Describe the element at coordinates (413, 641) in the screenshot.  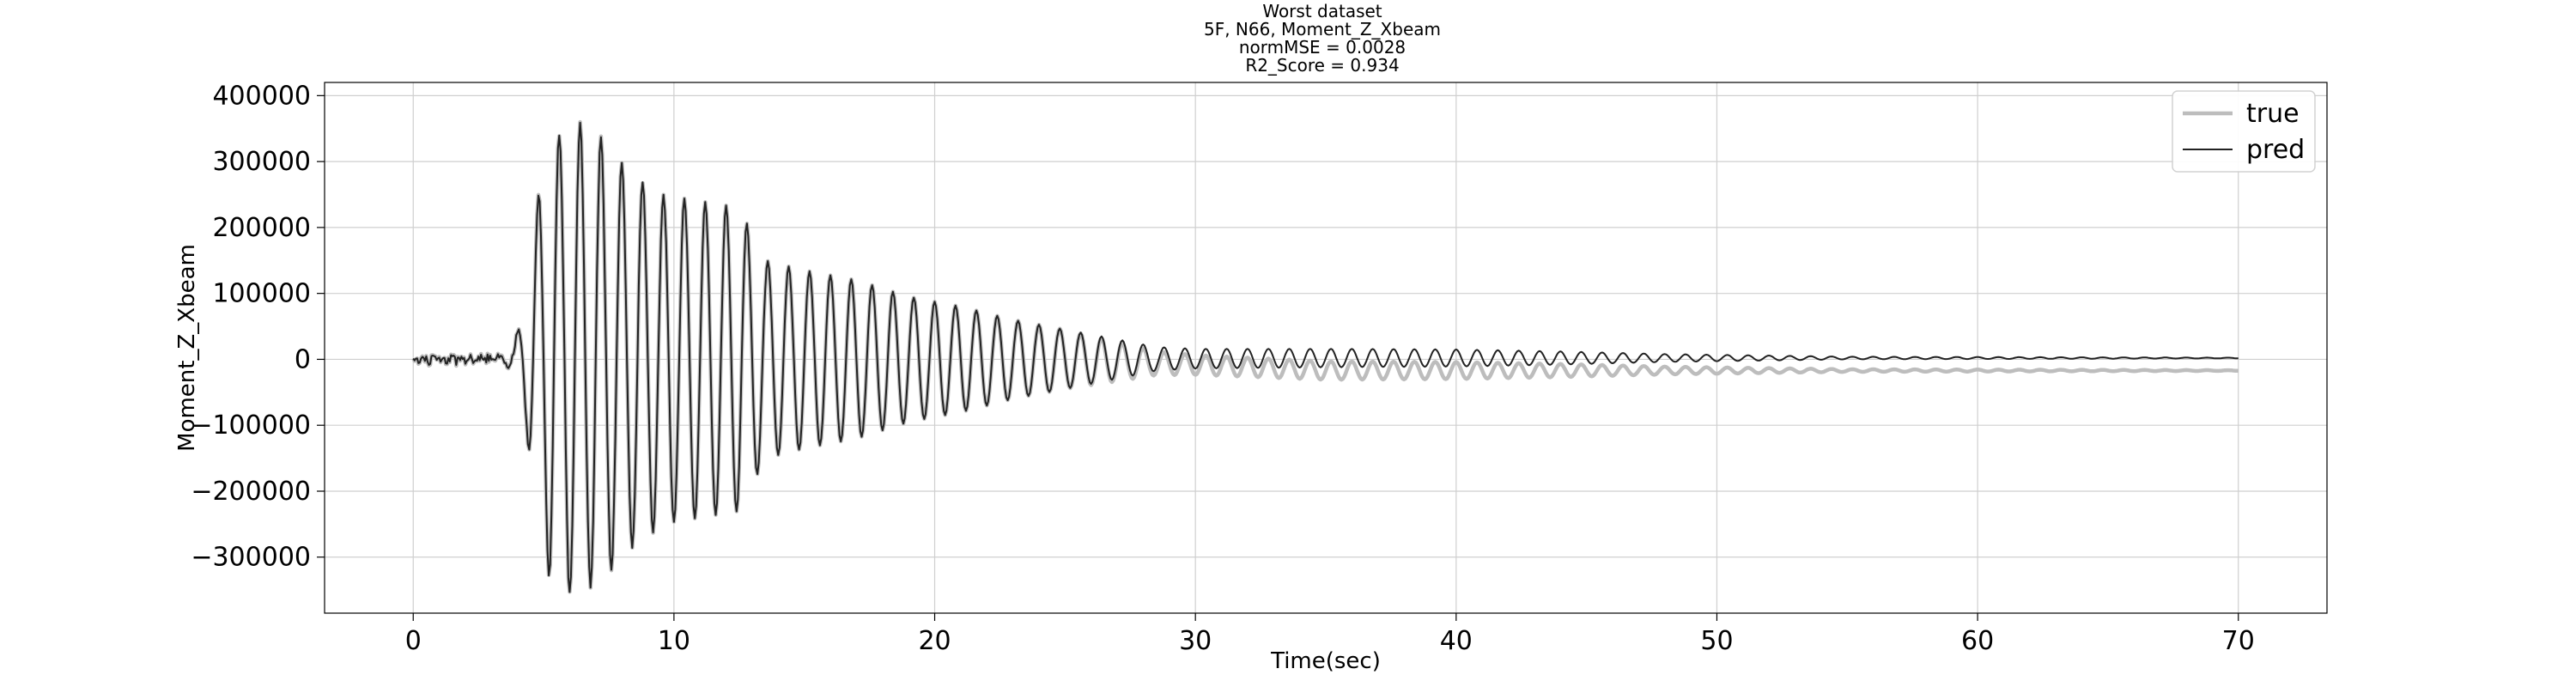
I see `x-tick-label: 0` at that location.